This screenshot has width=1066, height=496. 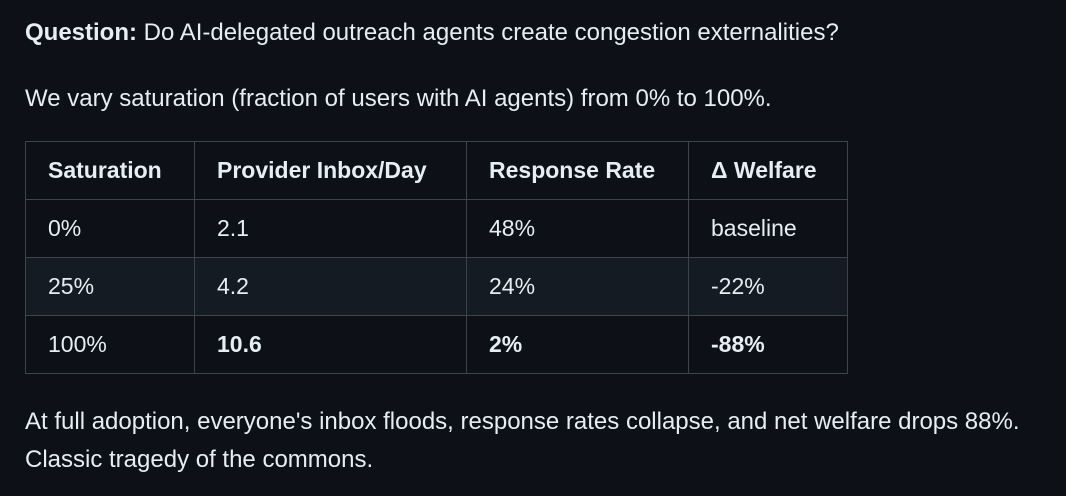 What do you see at coordinates (768, 286) in the screenshot?
I see `cell-delta-welfare: -22%` at bounding box center [768, 286].